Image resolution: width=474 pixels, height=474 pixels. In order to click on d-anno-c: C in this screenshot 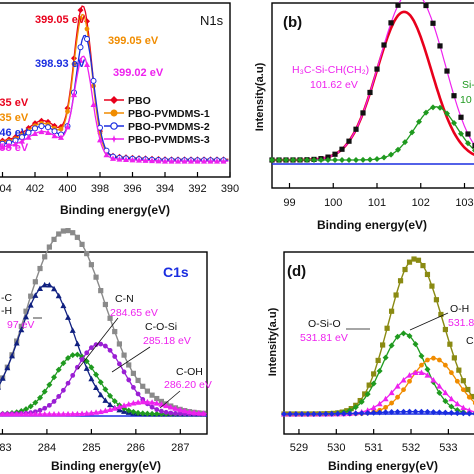, I will do `click(470, 341)`.